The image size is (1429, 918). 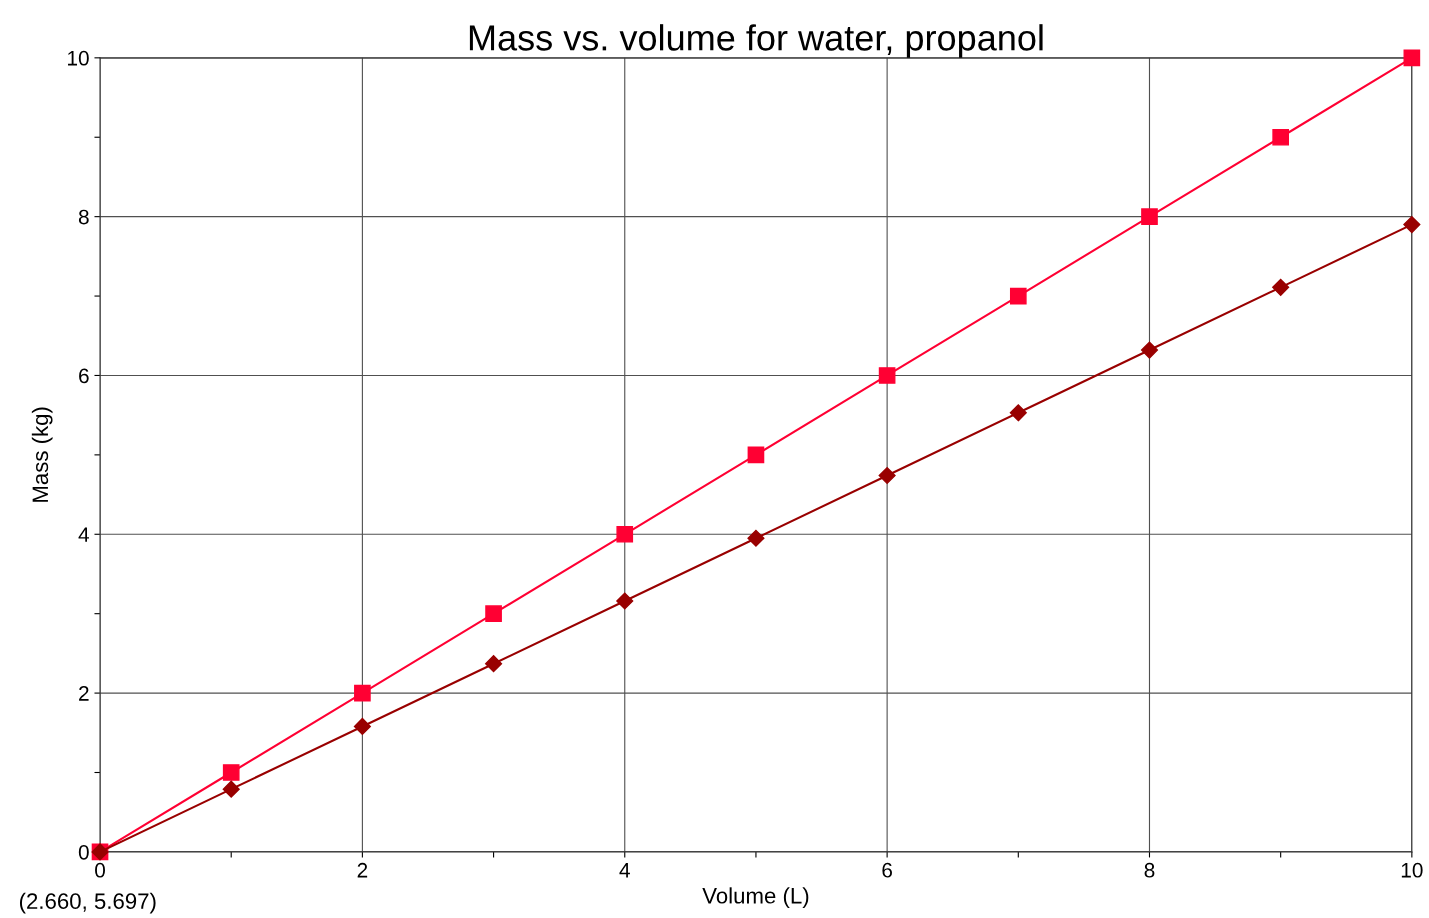 I want to click on x-tick-label: 4, so click(x=624, y=870).